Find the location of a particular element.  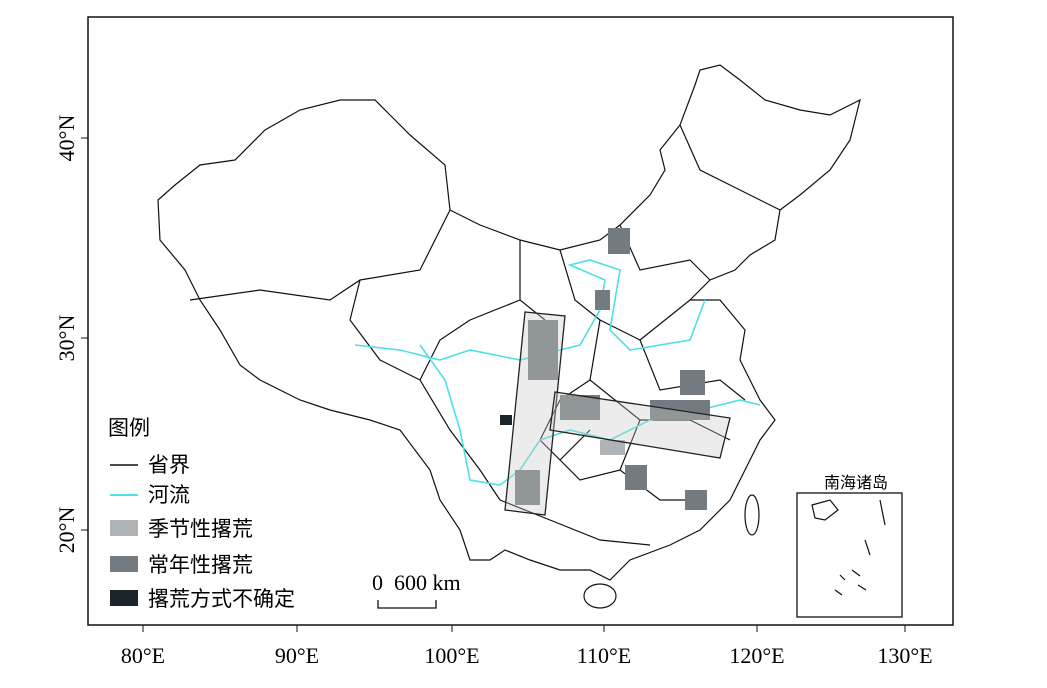

scale-bar is located at coordinates (407, 604).